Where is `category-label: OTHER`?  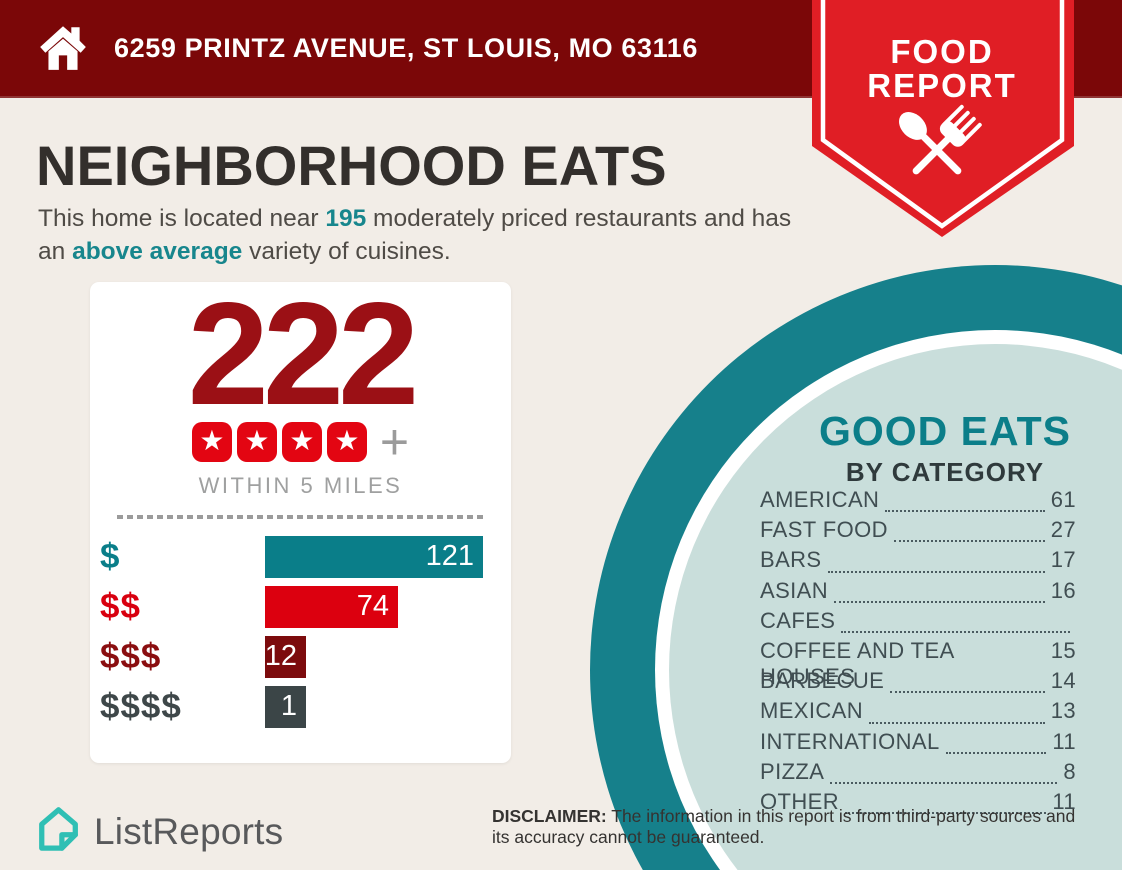 category-label: OTHER is located at coordinates (799, 801).